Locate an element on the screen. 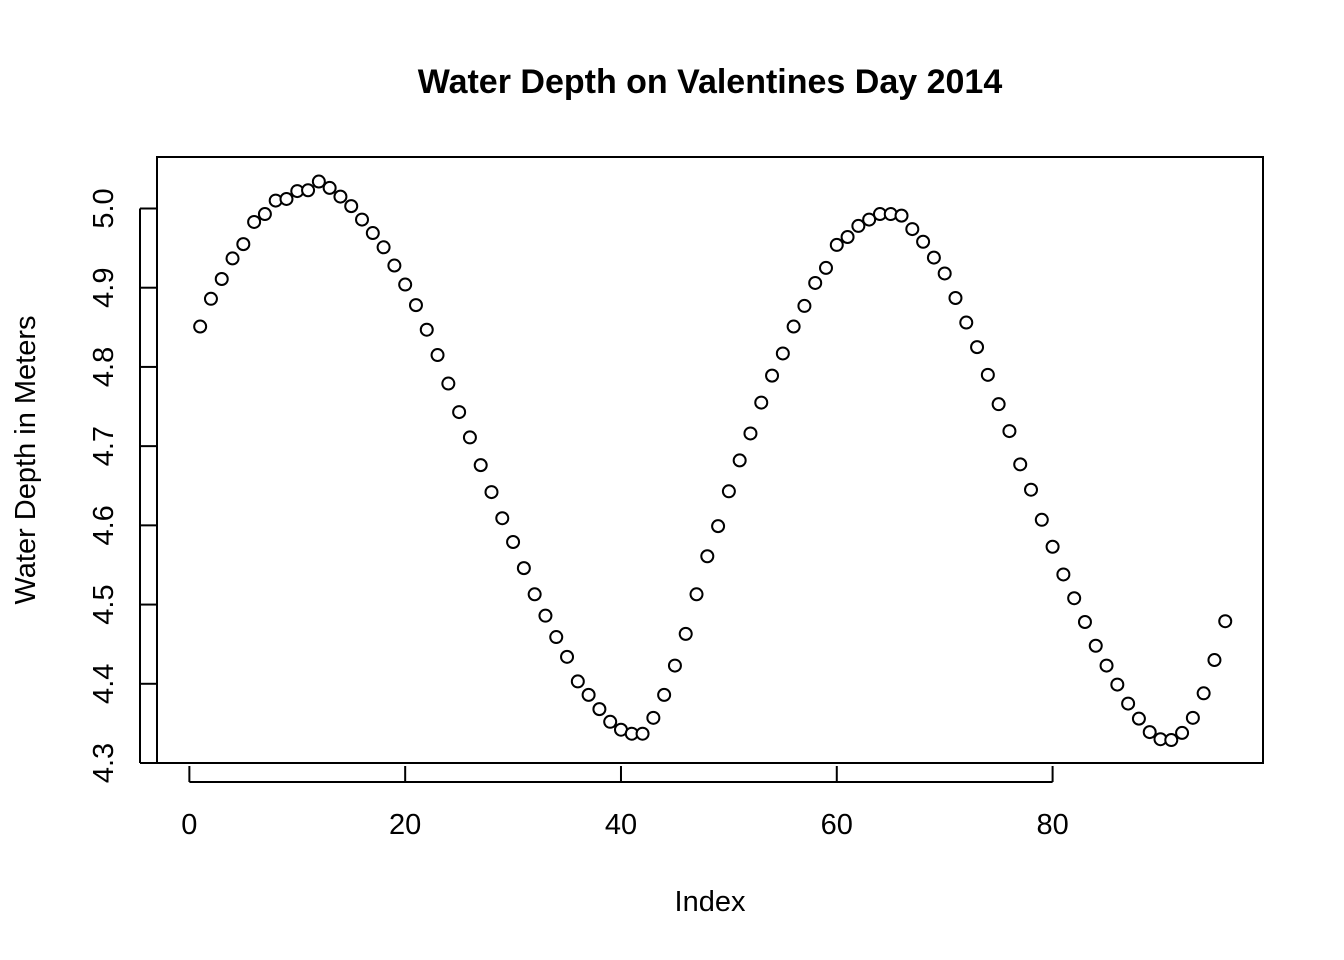 The image size is (1344, 960). y-axis: 4.3 4.4 4.5 4.6 4.7 4.8 4.9 5.0 is located at coordinates (122, 485).